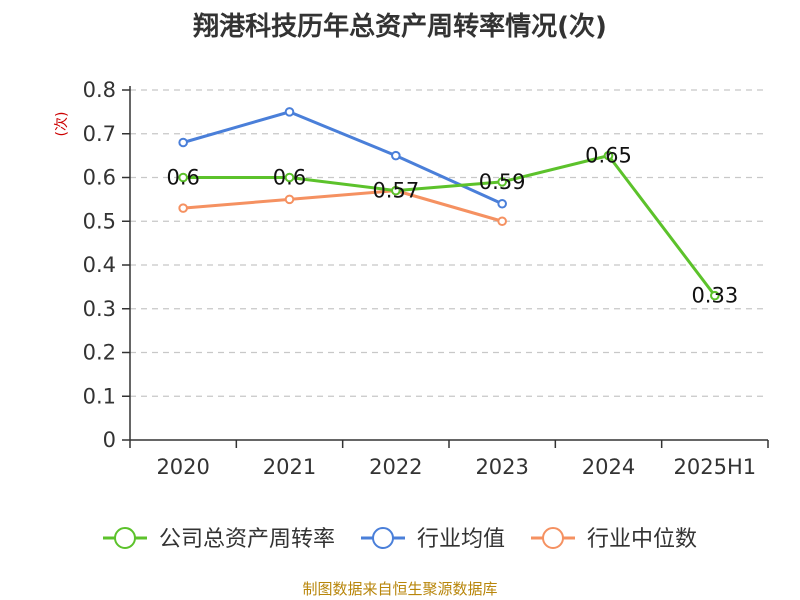  Describe the element at coordinates (400, 589) in the screenshot. I see `data-source-note: 制图数据来自恒生聚源数据库` at that location.